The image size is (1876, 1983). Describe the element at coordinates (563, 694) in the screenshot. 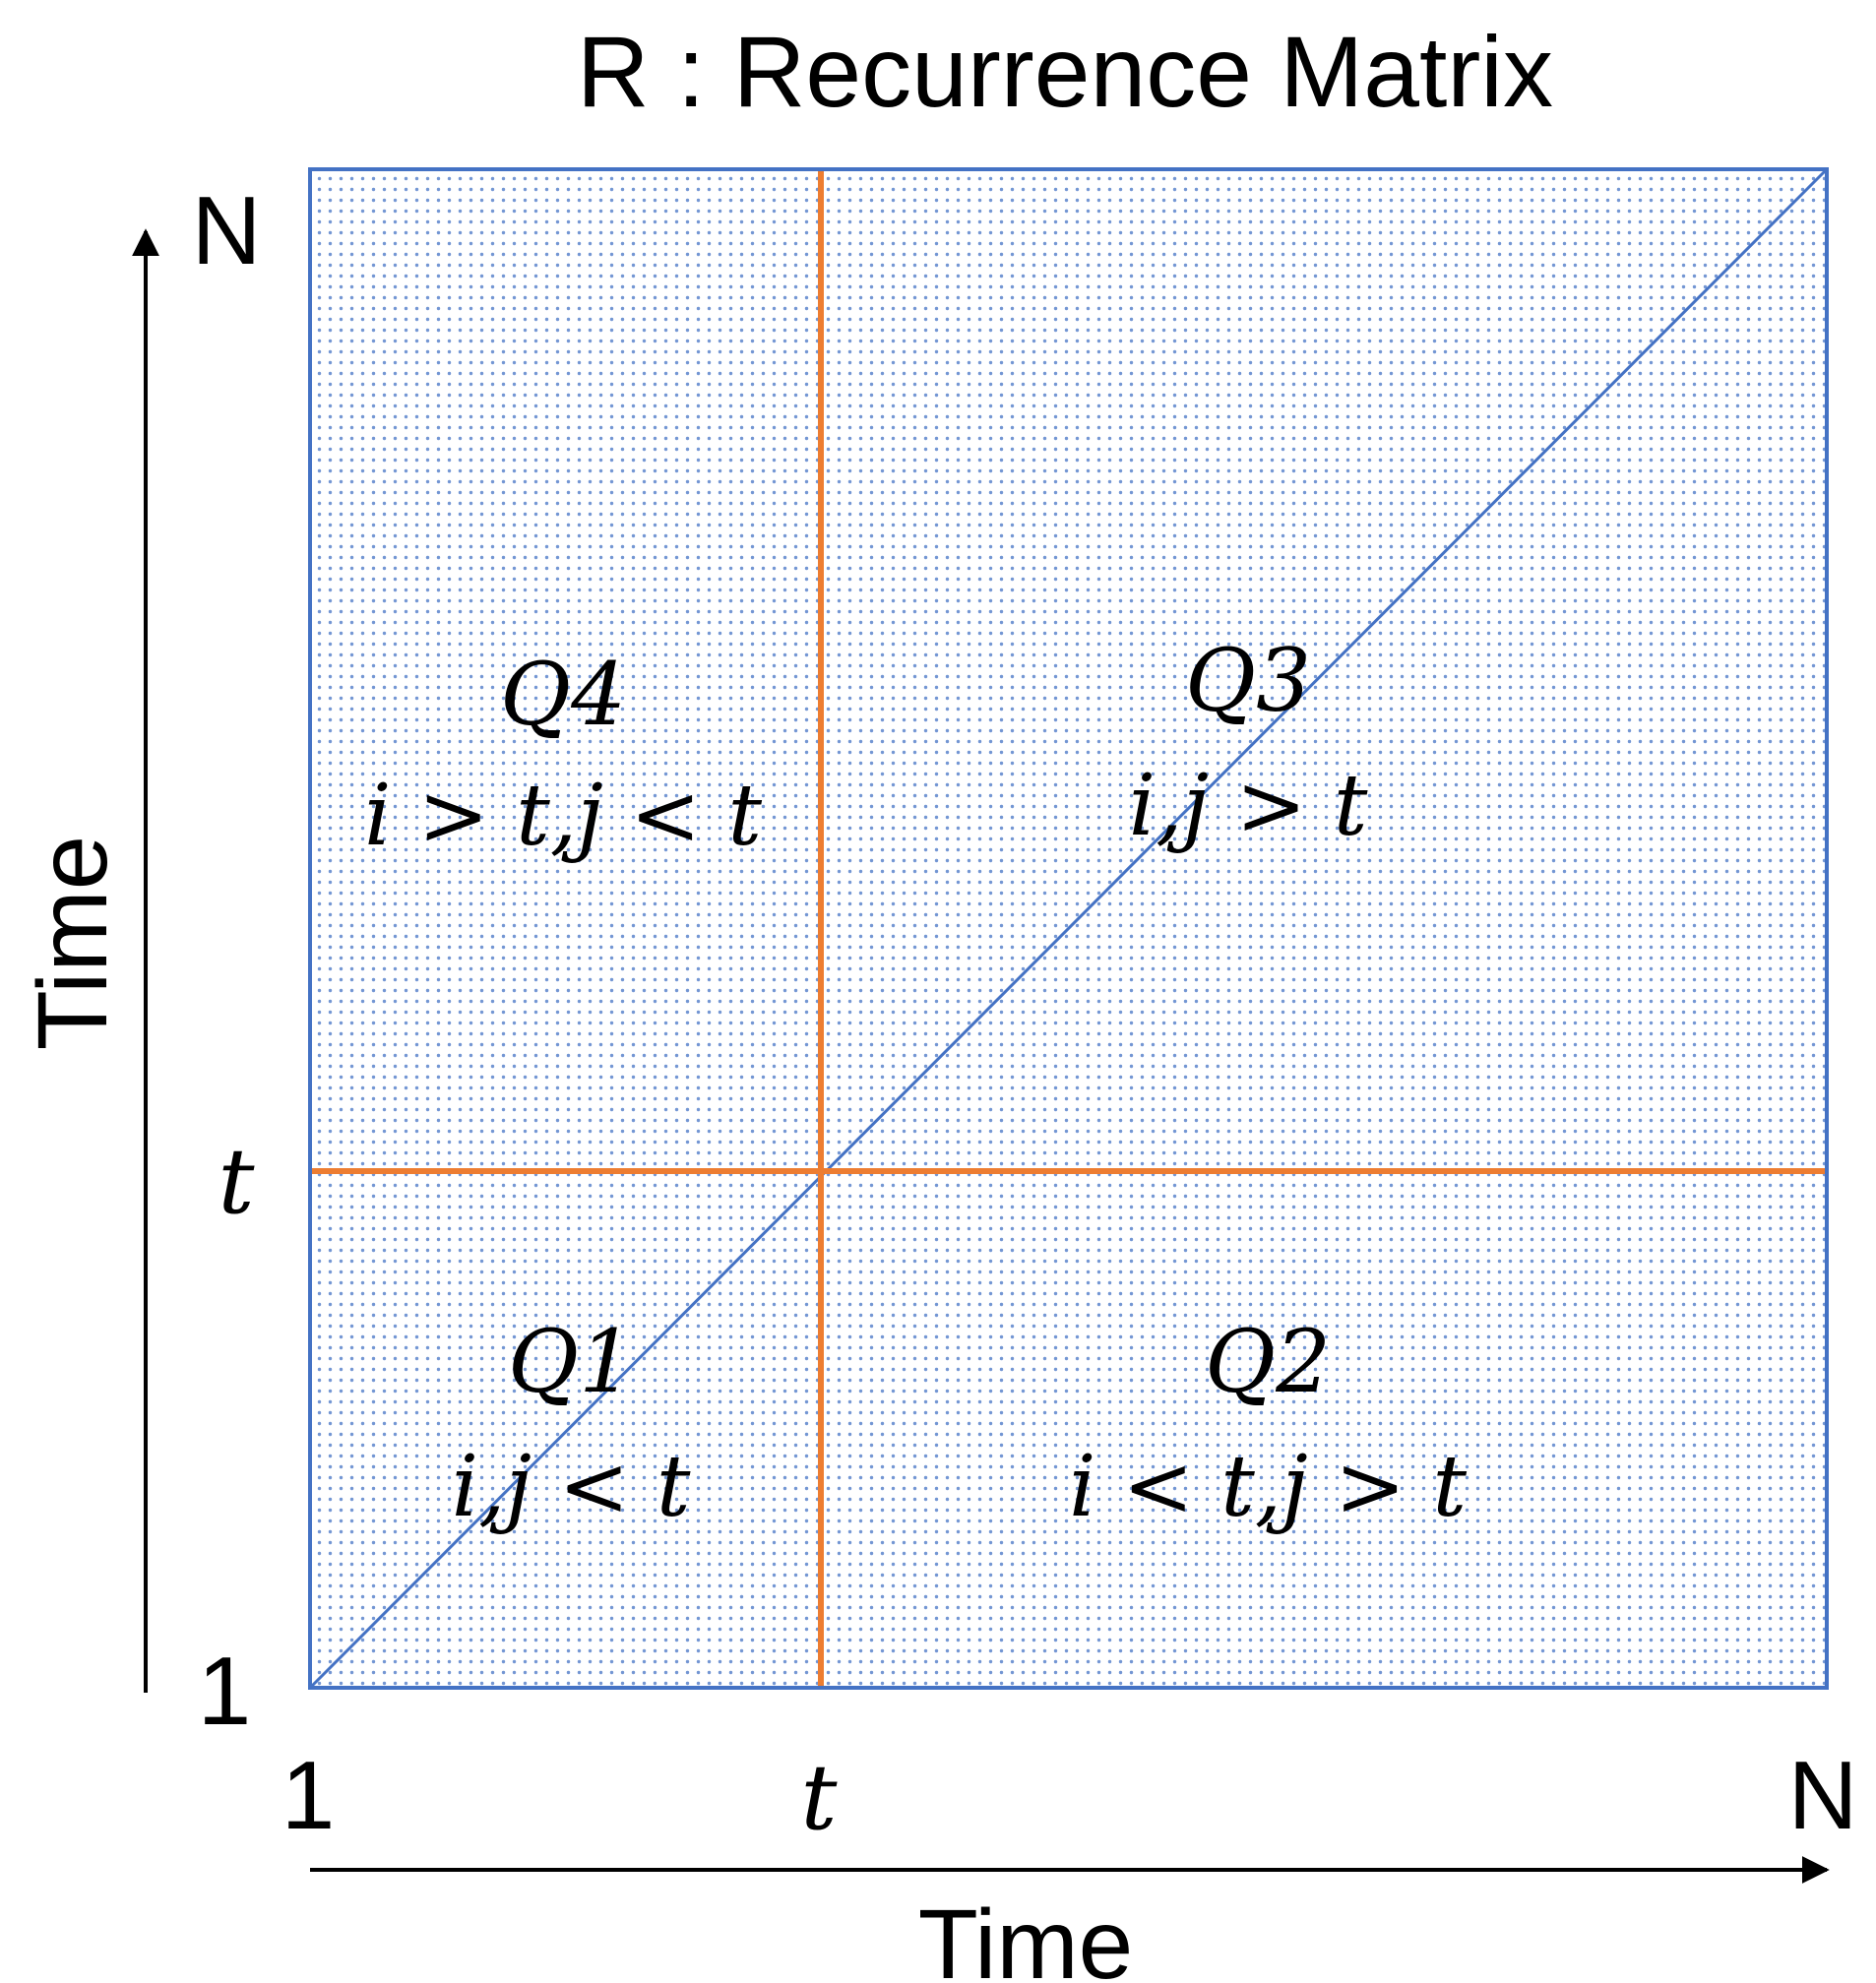

I see `quadrant-q4-label: Q4` at that location.